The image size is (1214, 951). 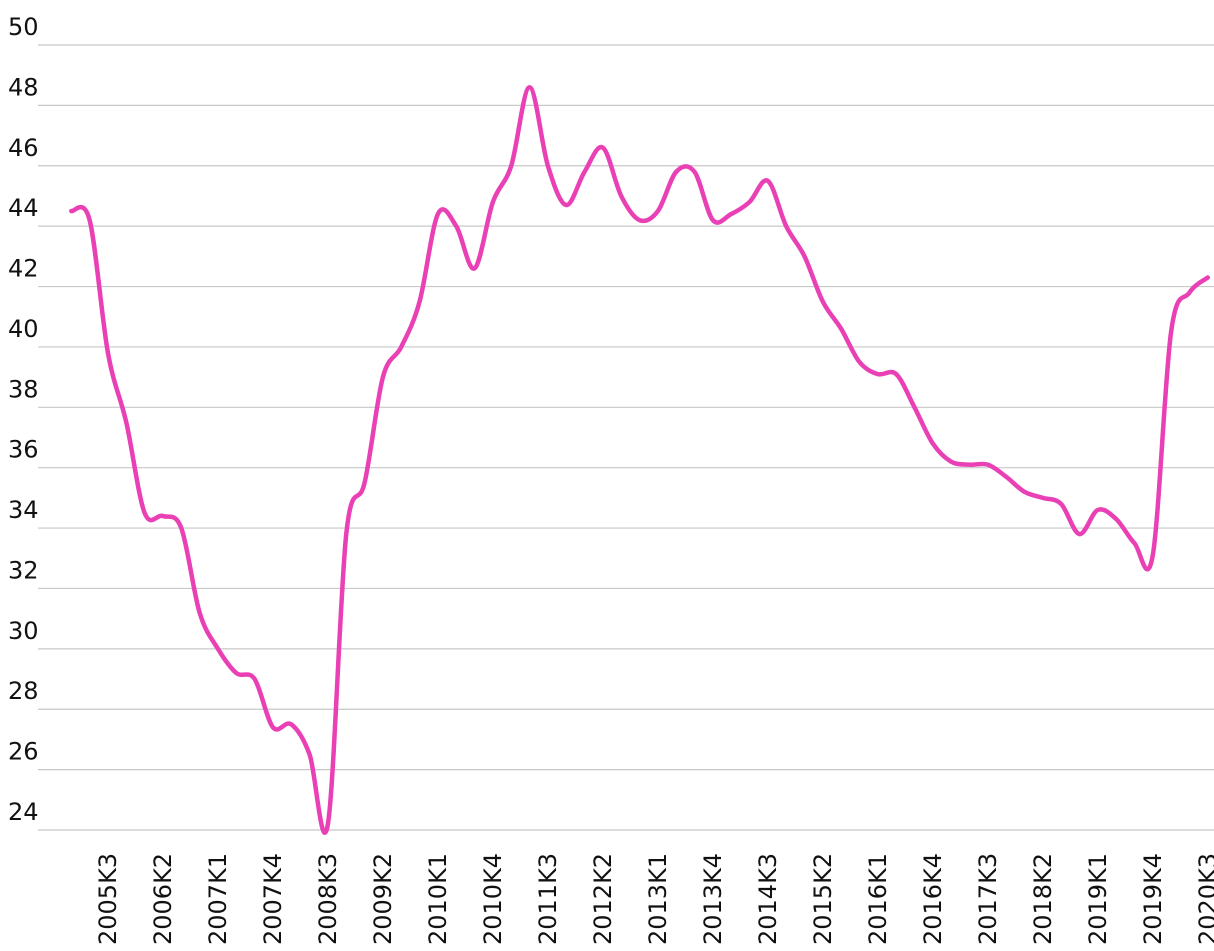 I want to click on x-tick-label: 2008K3, so click(x=328, y=899).